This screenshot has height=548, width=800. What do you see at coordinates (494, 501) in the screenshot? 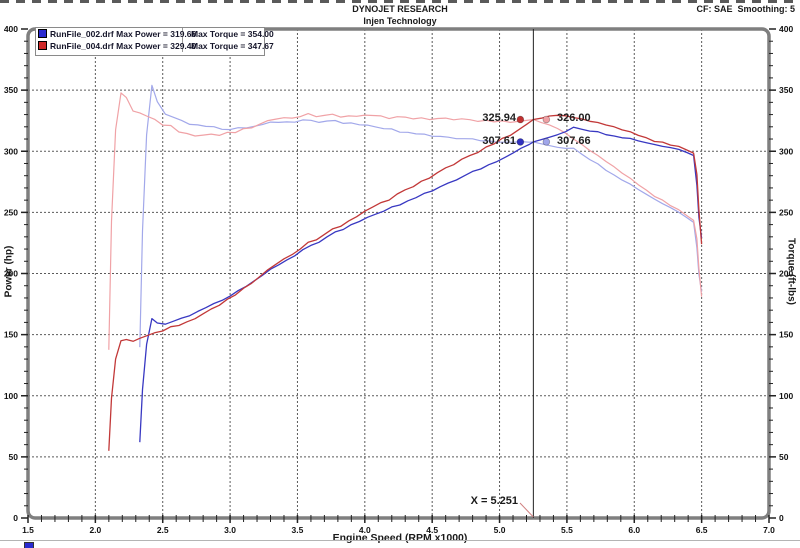
I see `cursor-x-label: X = 5.251` at bounding box center [494, 501].